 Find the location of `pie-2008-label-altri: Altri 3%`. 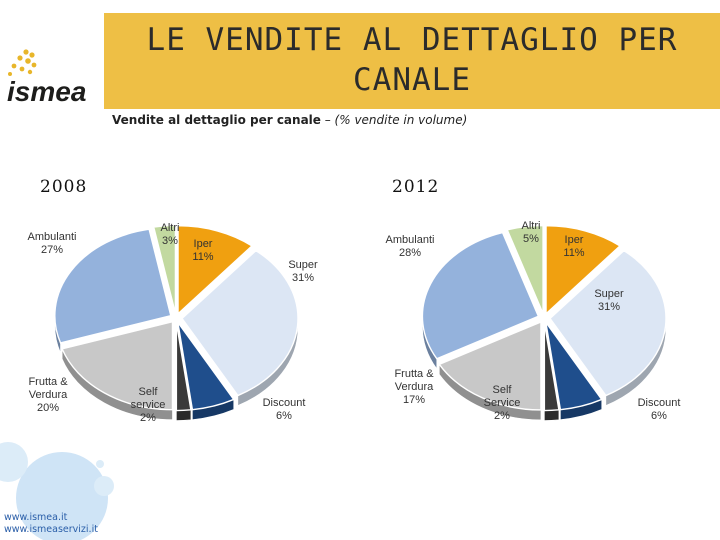

pie-2008-label-altri: Altri 3% is located at coordinates (170, 234).